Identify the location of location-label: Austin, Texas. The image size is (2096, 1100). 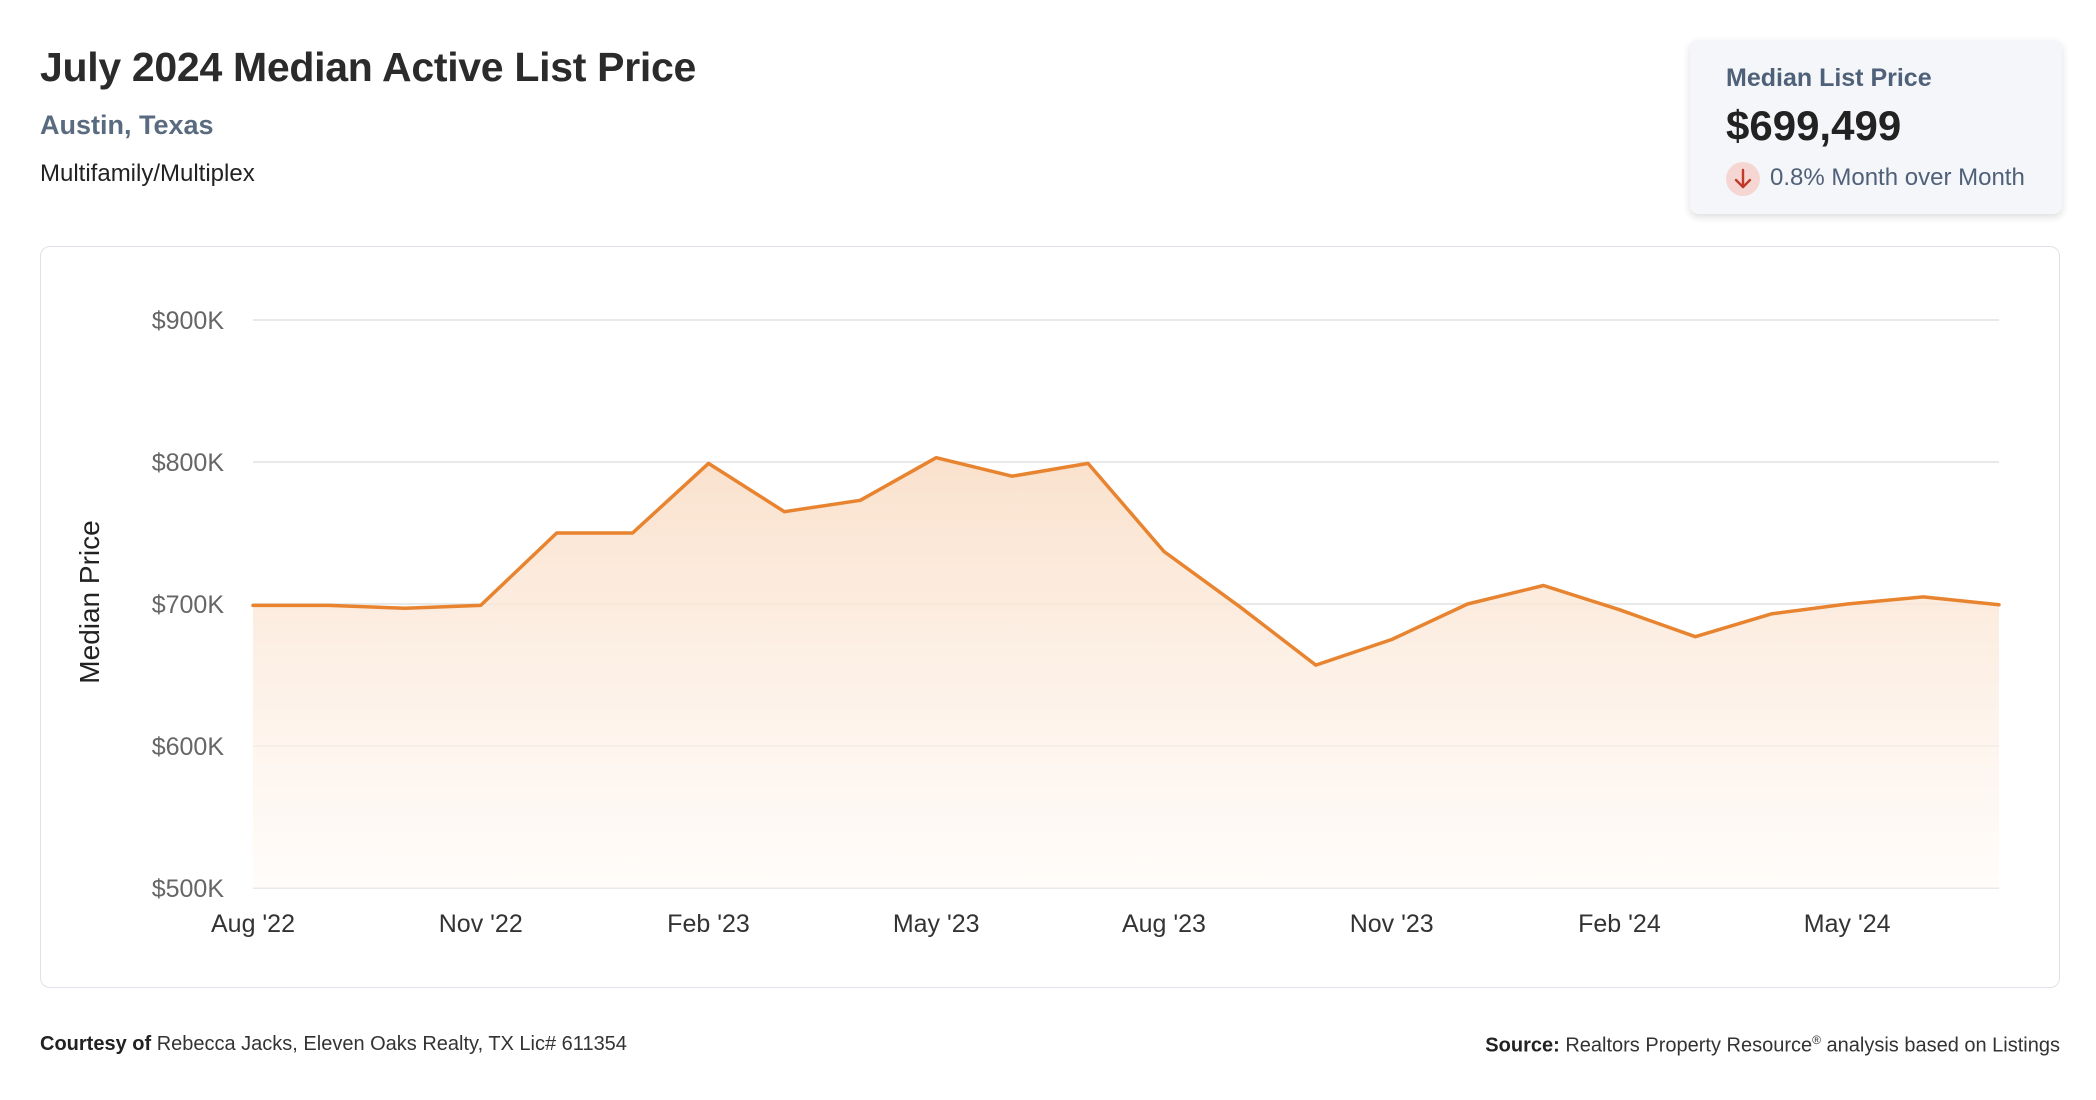
(127, 125).